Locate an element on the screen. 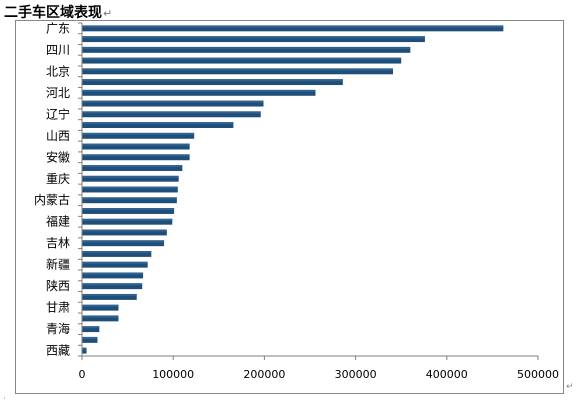  y-tick-label: 福建 is located at coordinates (58, 221).